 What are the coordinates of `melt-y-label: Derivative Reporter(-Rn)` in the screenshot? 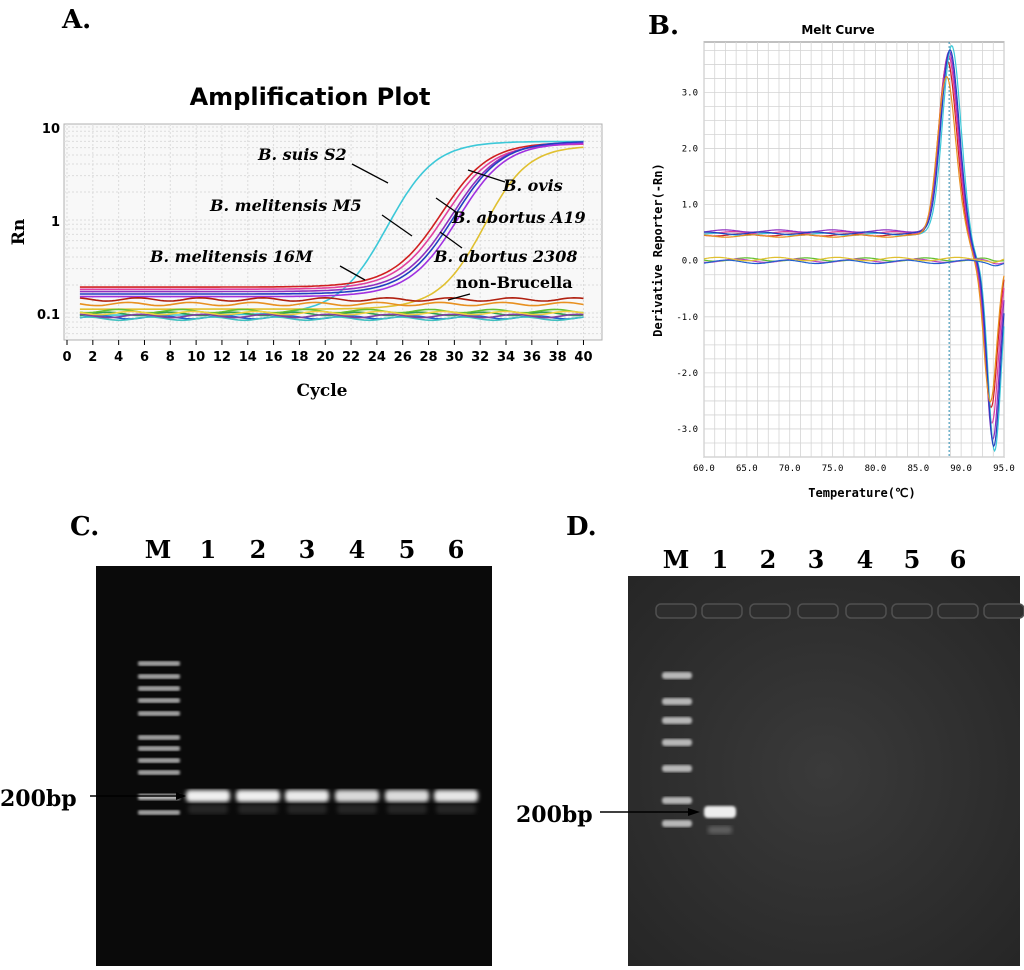 It's located at (658, 249).